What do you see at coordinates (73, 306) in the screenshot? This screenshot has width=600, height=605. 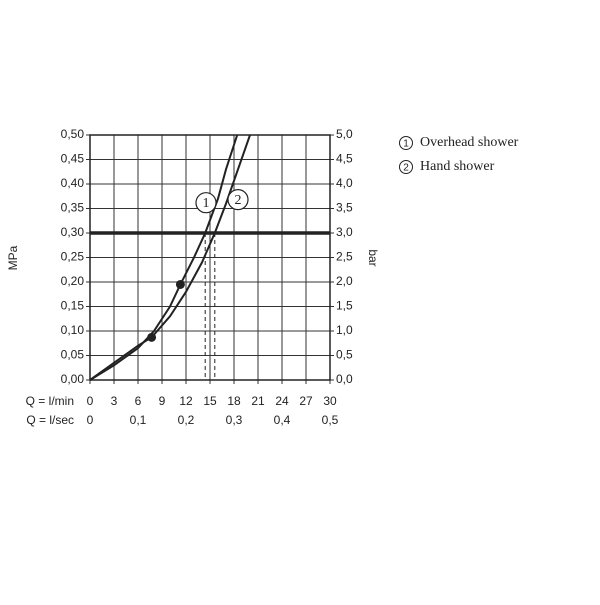 I see `y-tick-label: 0,15` at bounding box center [73, 306].